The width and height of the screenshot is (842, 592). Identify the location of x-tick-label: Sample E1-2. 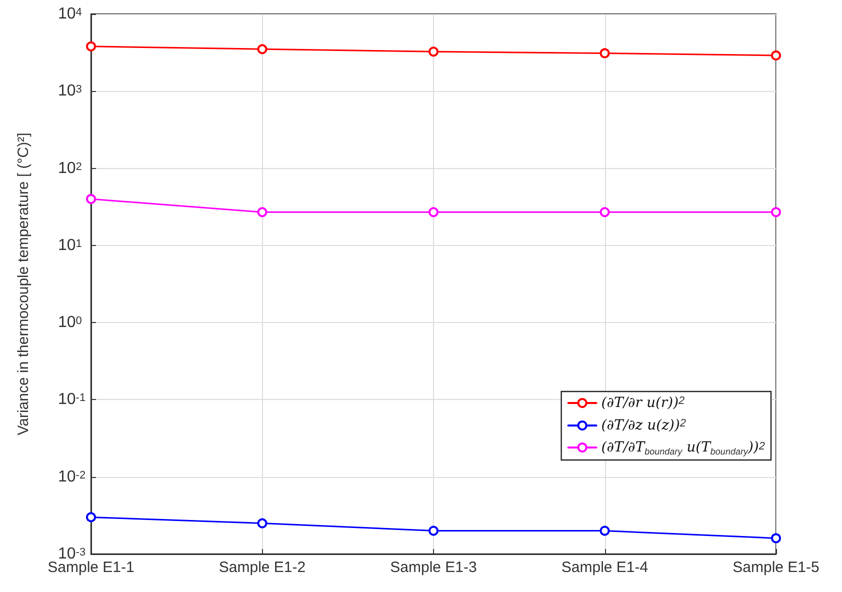
(262, 567).